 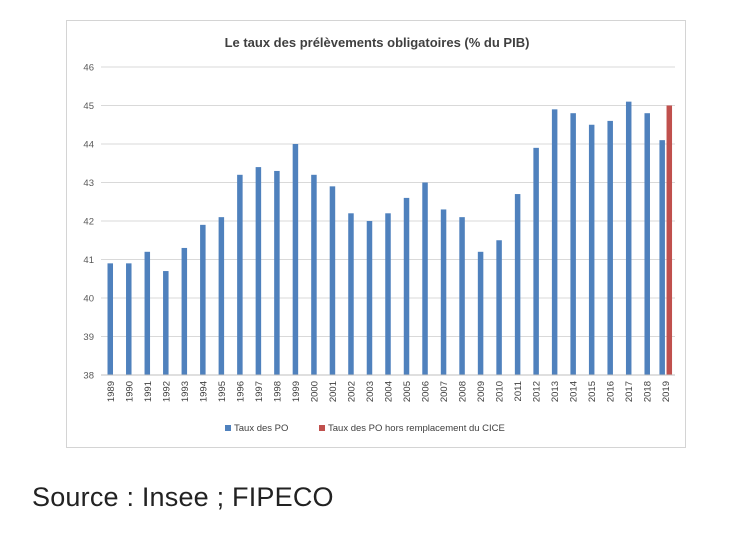 What do you see at coordinates (332, 280) in the screenshot?
I see `bar-2001` at bounding box center [332, 280].